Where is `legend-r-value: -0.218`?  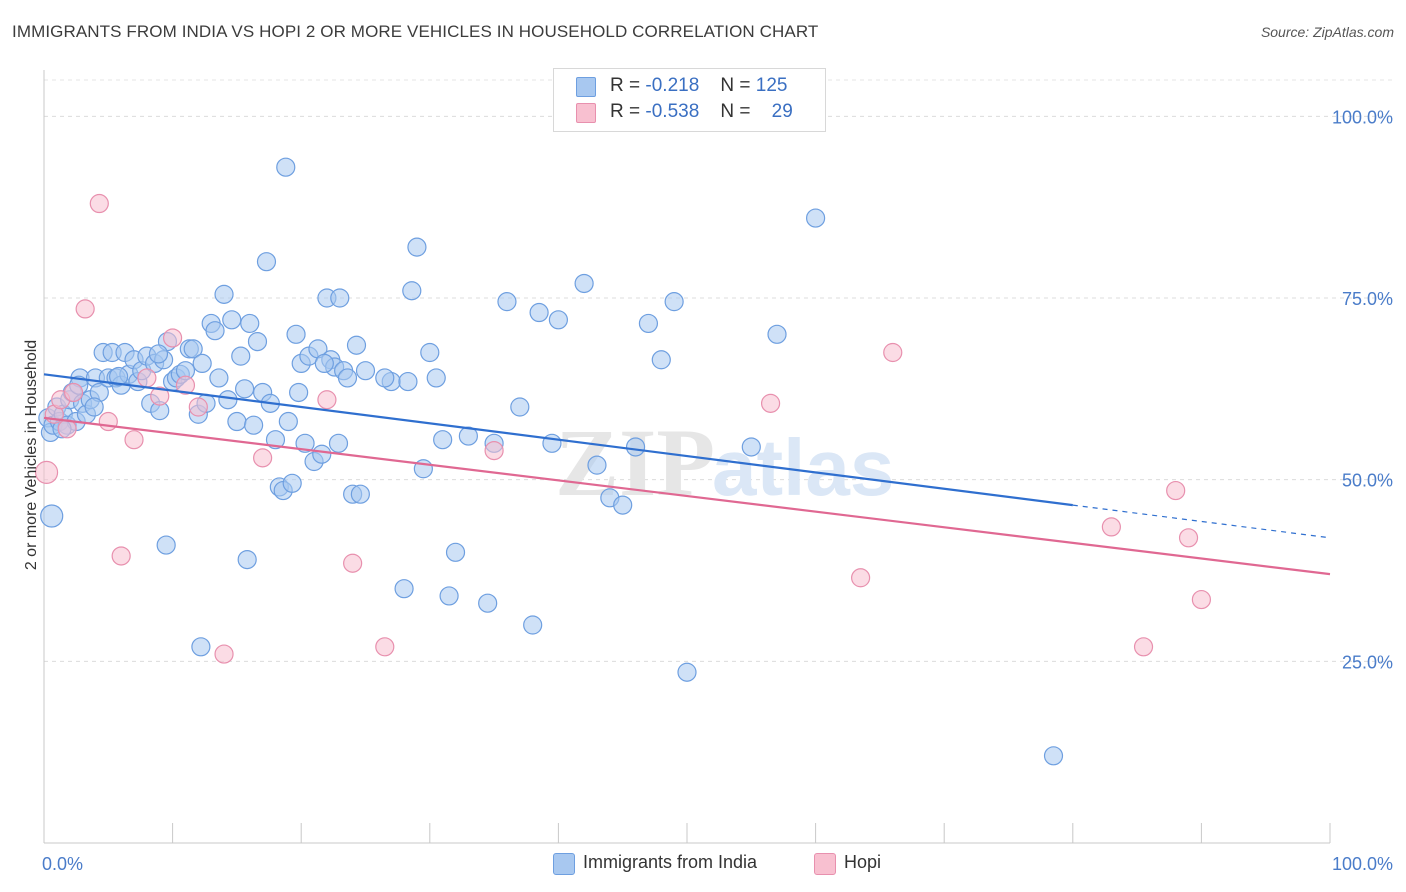
legend-r-value: -0.218 is located at coordinates (672, 85).